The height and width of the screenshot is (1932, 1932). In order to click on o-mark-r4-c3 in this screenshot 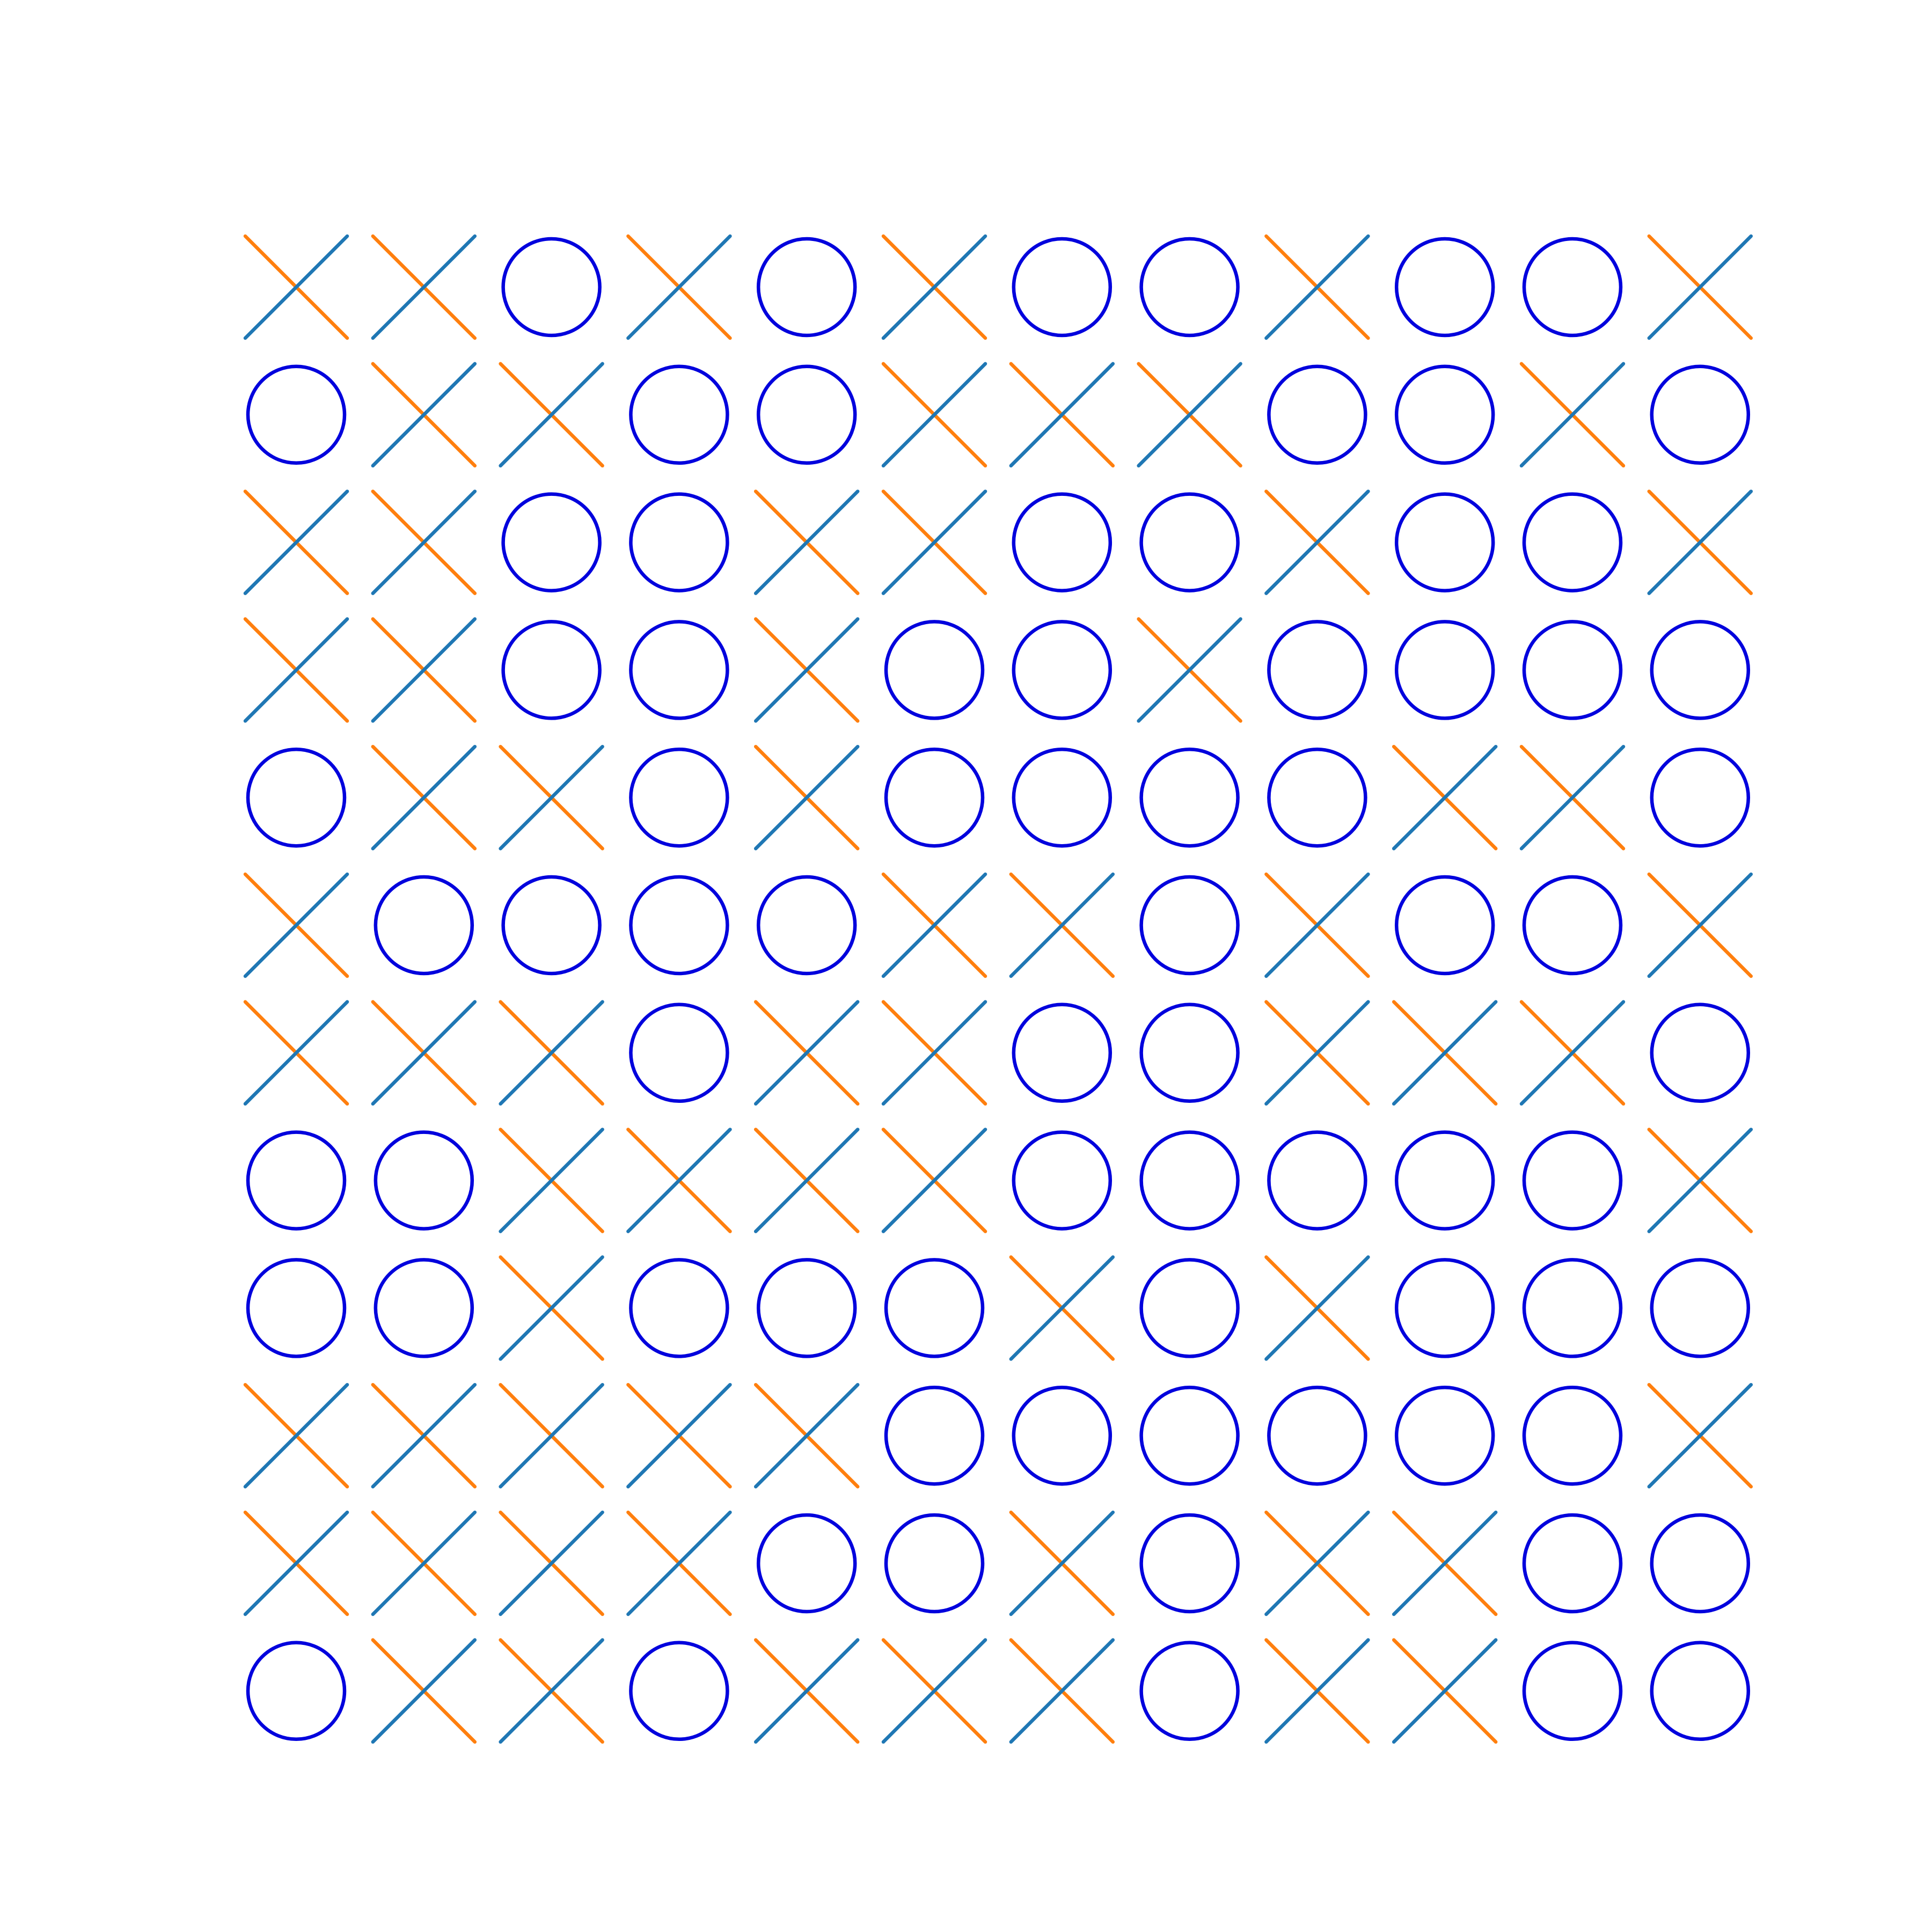, I will do `click(551, 670)`.